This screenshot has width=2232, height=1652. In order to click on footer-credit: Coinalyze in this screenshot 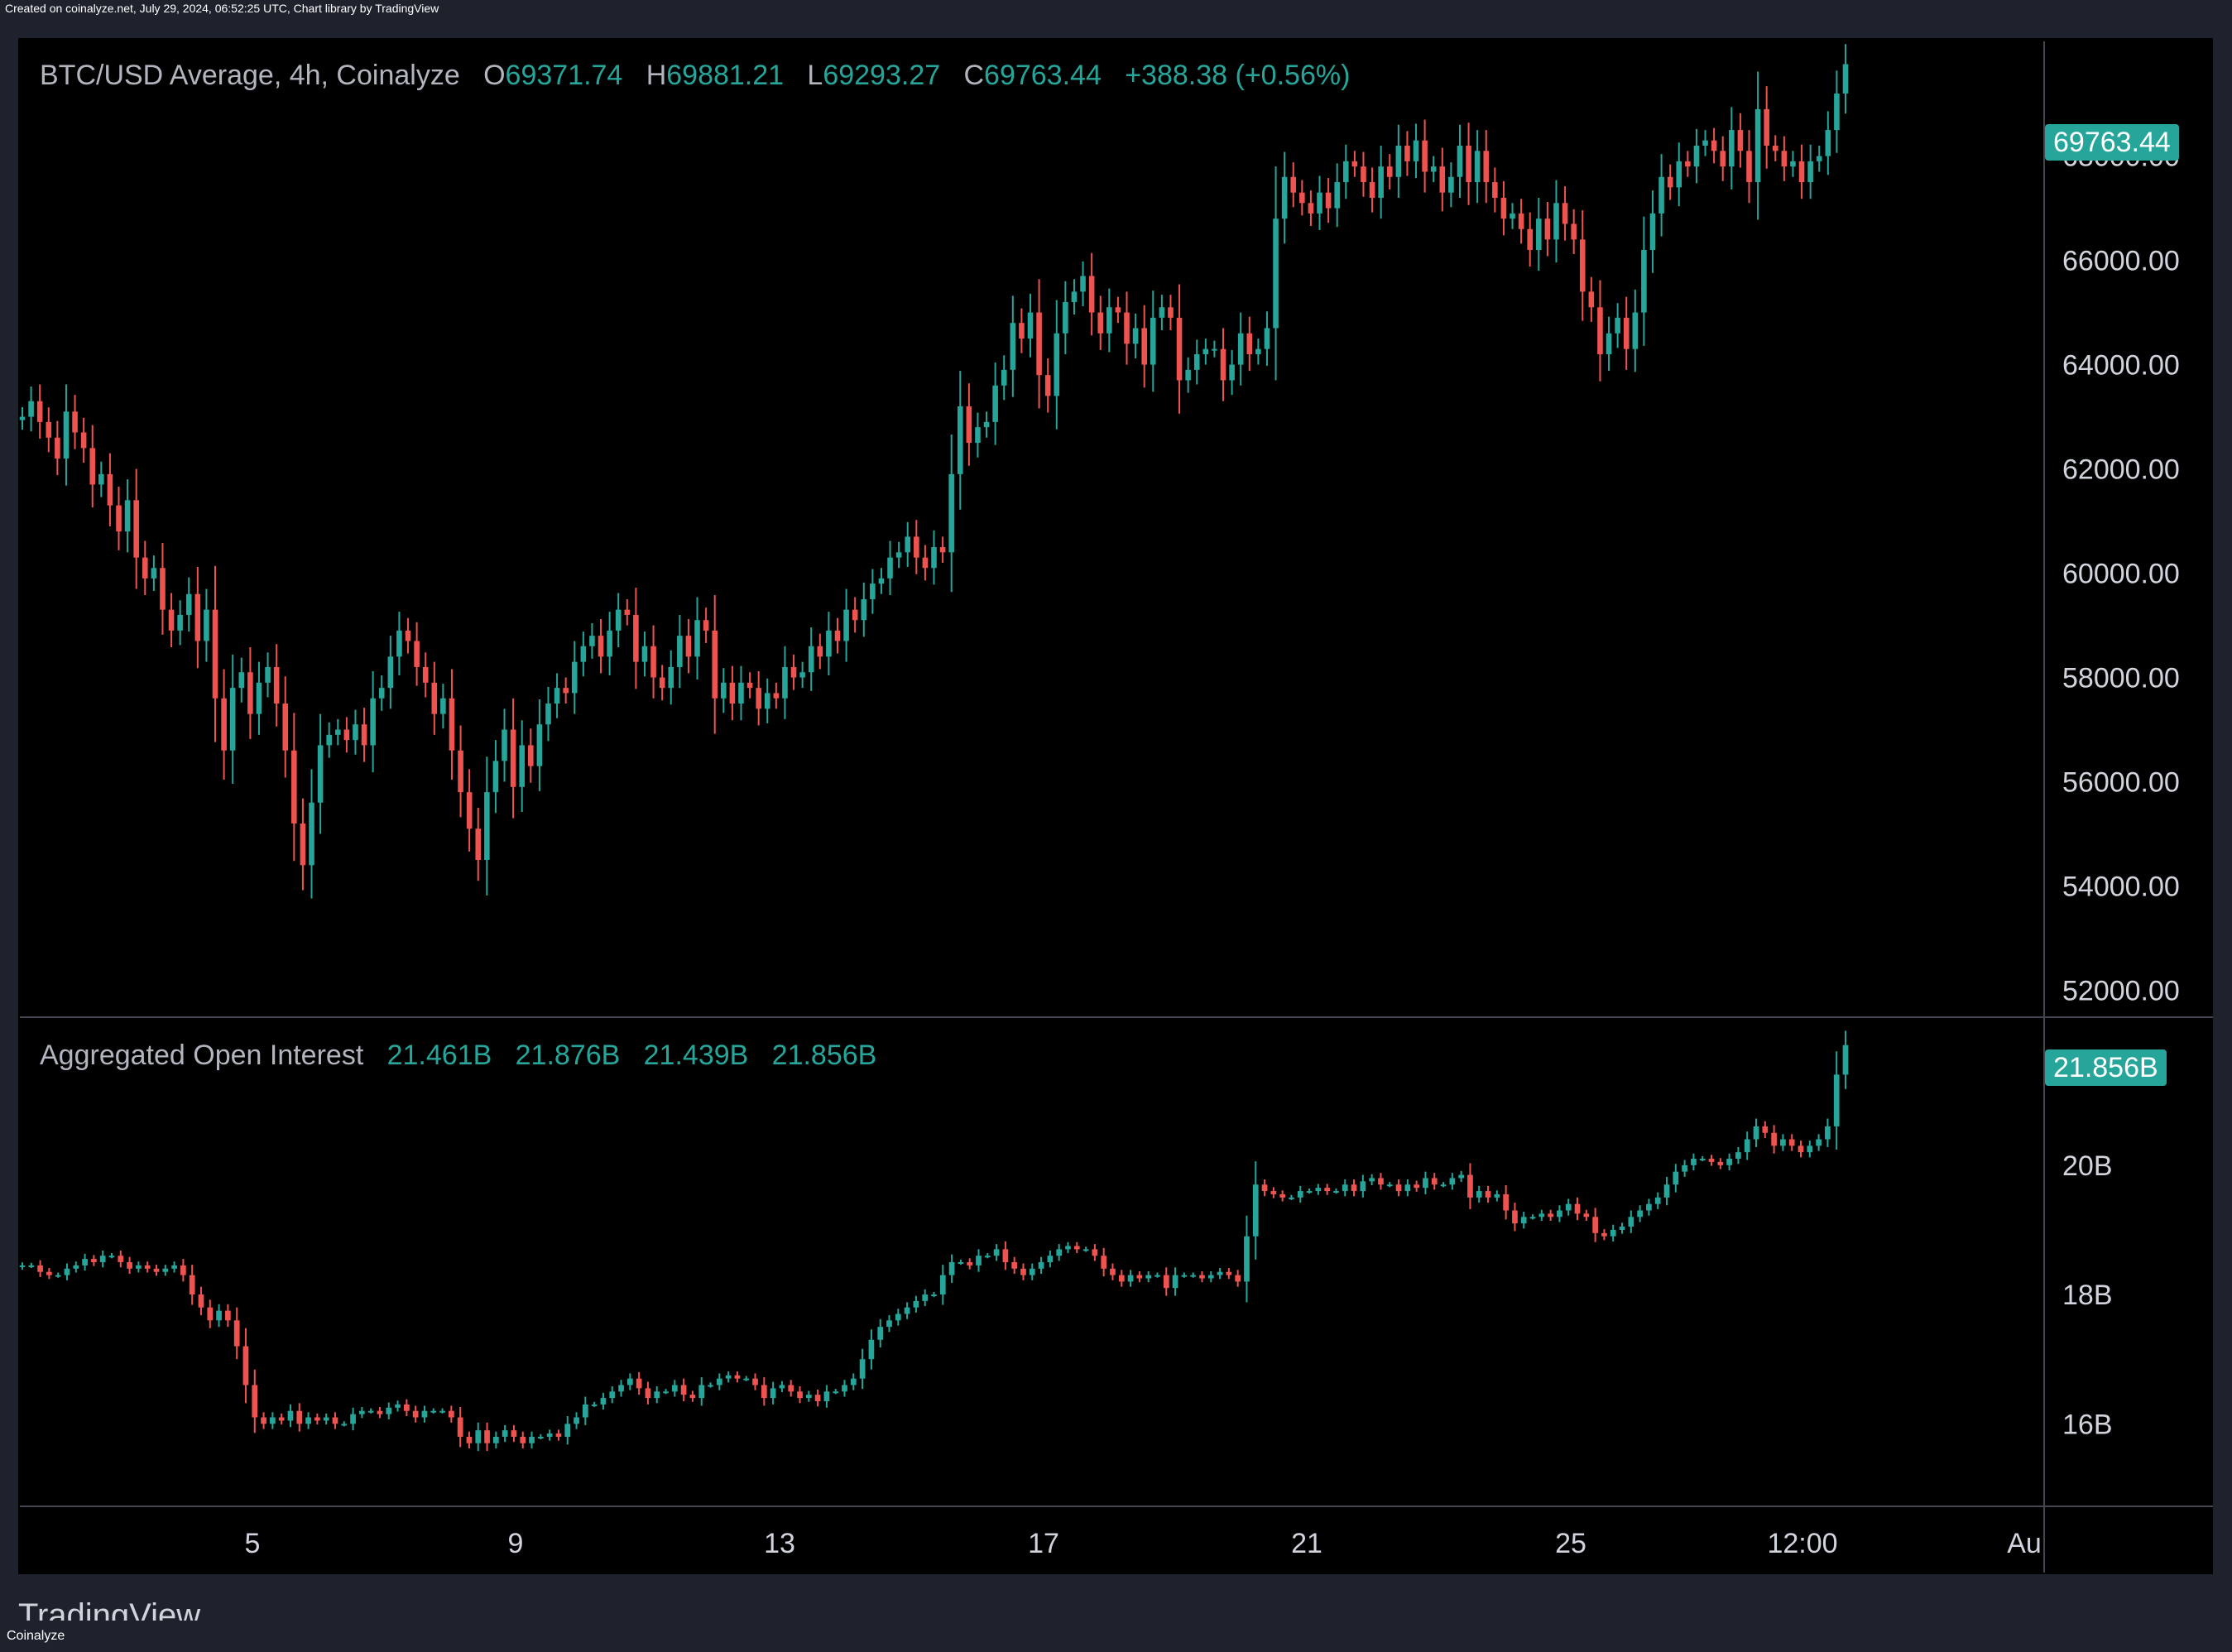, I will do `click(36, 1636)`.